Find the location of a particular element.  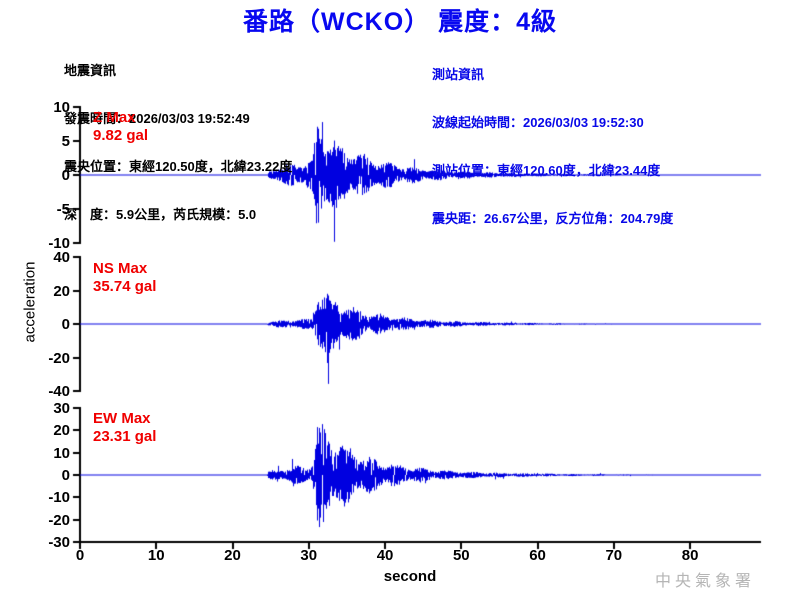

station-info-line: 震央距：26.67公里，反方位角：204.79度 is located at coordinates (553, 218).